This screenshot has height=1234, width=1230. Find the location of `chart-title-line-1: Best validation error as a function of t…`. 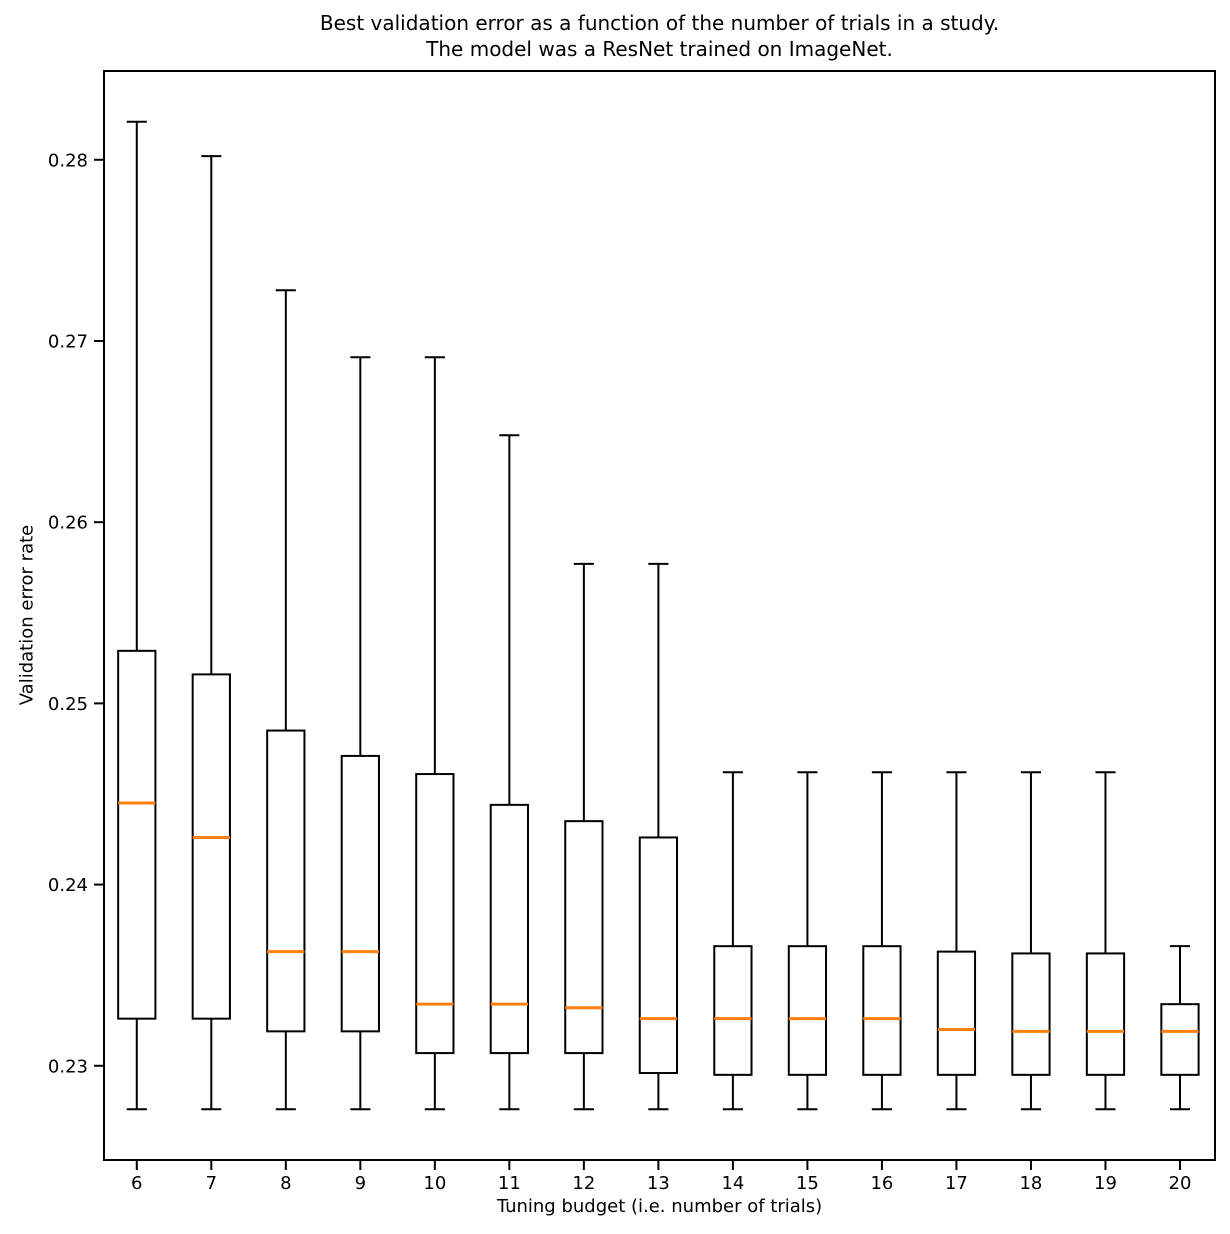

chart-title-line-1: Best validation error as a function of t… is located at coordinates (659, 23).